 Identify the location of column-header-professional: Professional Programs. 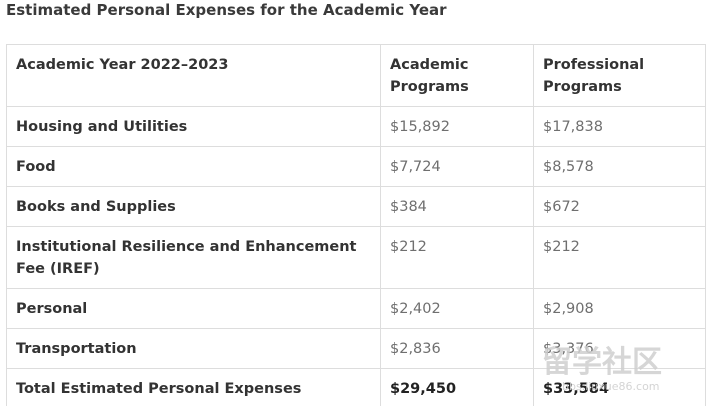
(619, 75).